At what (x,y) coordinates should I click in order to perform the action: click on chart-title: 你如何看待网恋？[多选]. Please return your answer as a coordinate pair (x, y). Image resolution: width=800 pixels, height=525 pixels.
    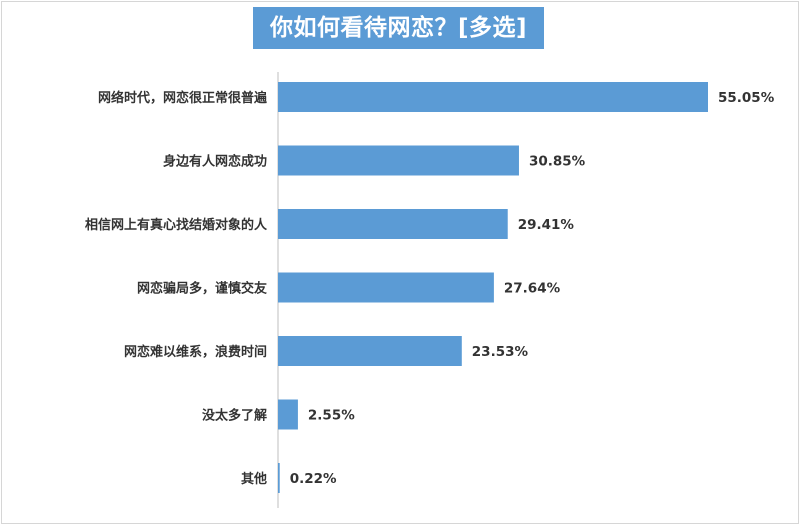
    Looking at the image, I should click on (398, 28).